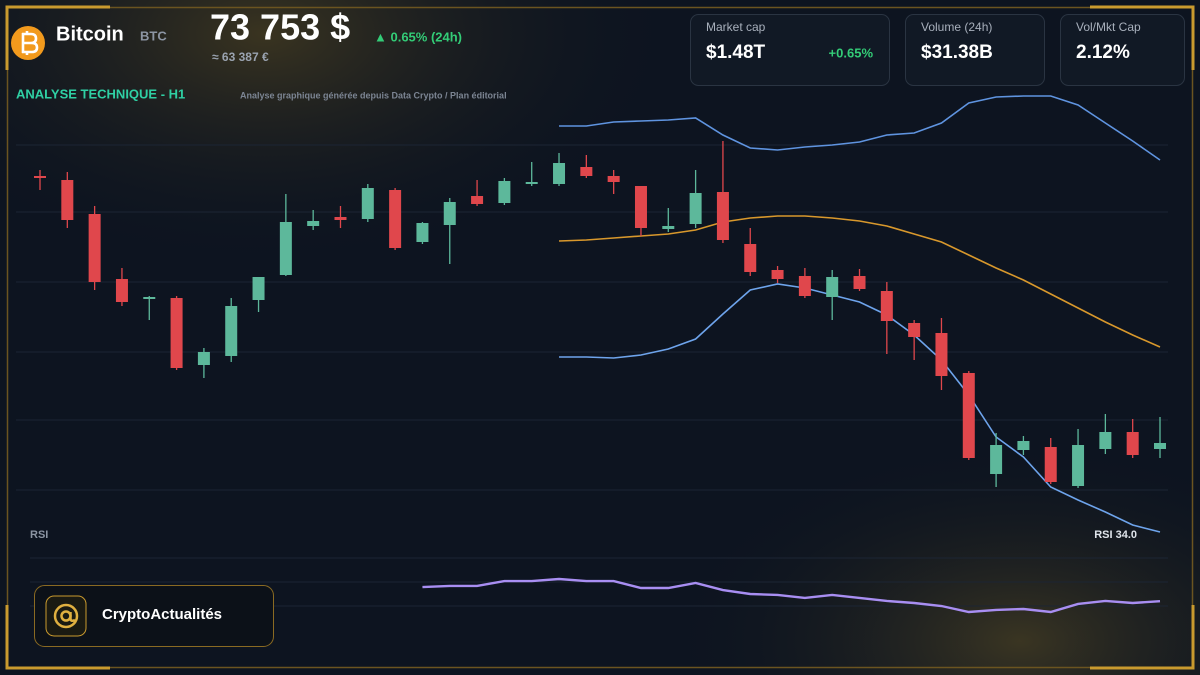 The width and height of the screenshot is (1200, 675). I want to click on brand-box, so click(154, 616).